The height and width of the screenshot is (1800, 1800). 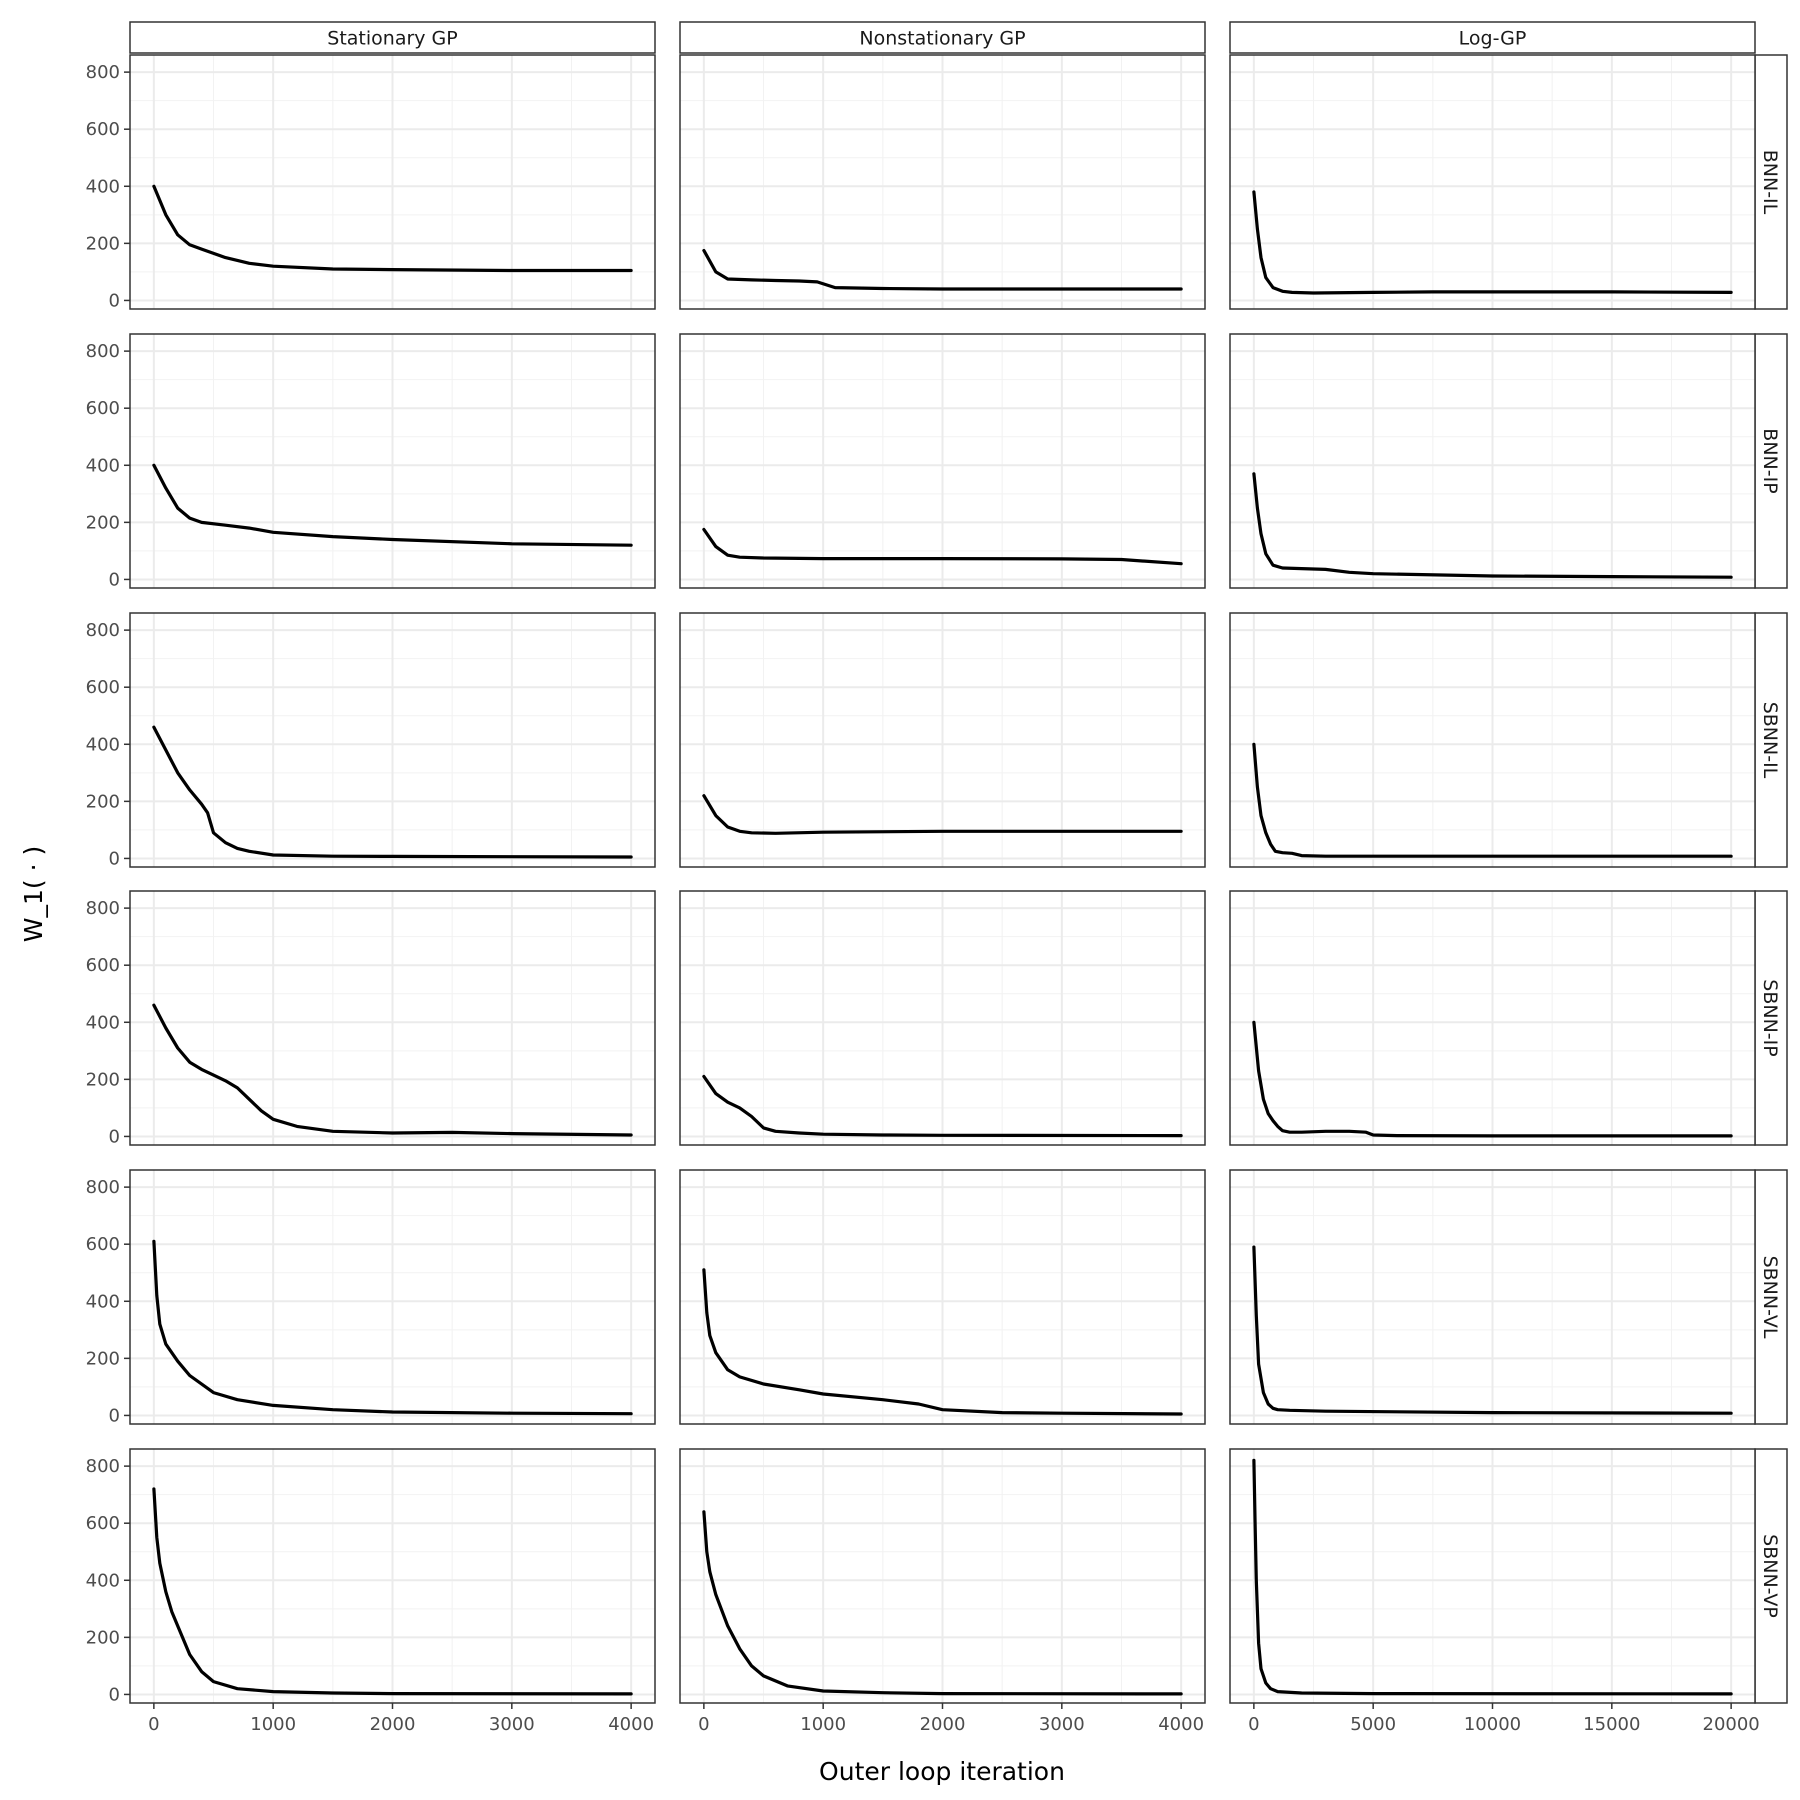 What do you see at coordinates (1492, 1724) in the screenshot?
I see `x-tick-label: 10000` at bounding box center [1492, 1724].